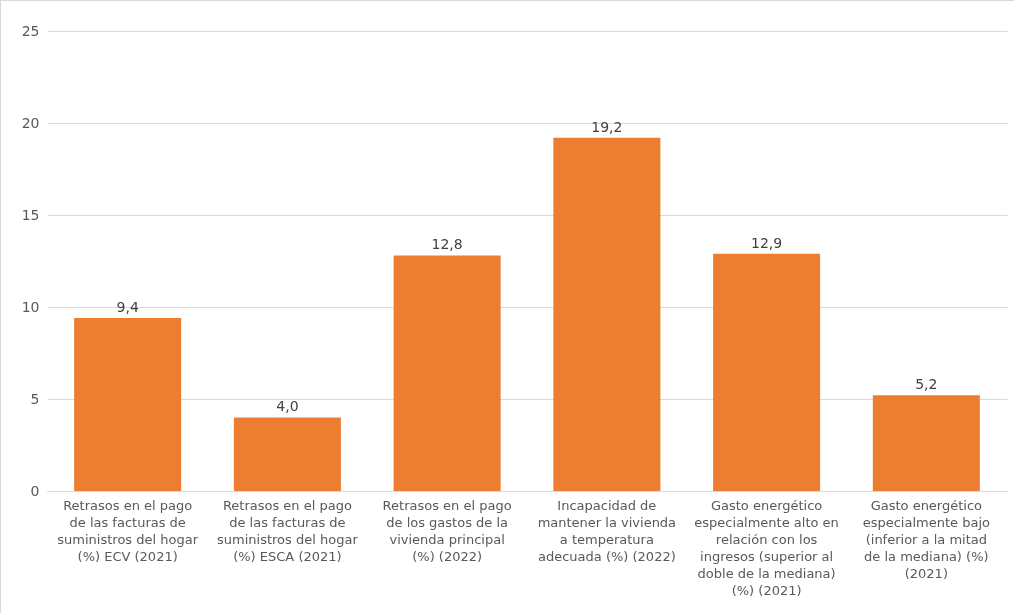  Describe the element at coordinates (926, 384) in the screenshot. I see `data-label: 5,2` at that location.